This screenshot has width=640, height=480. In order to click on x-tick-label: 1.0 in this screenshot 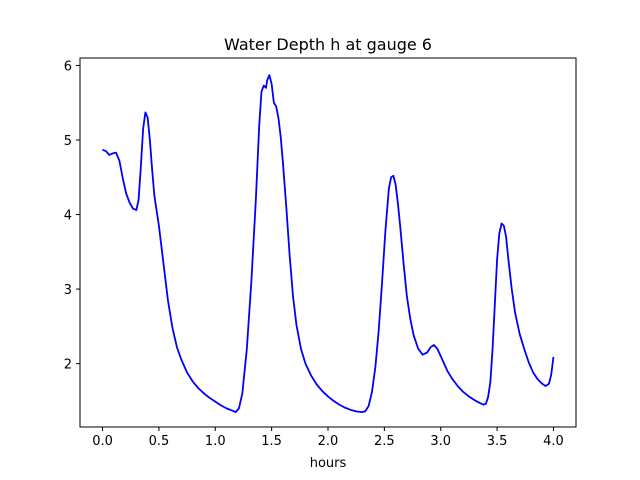, I will do `click(215, 441)`.